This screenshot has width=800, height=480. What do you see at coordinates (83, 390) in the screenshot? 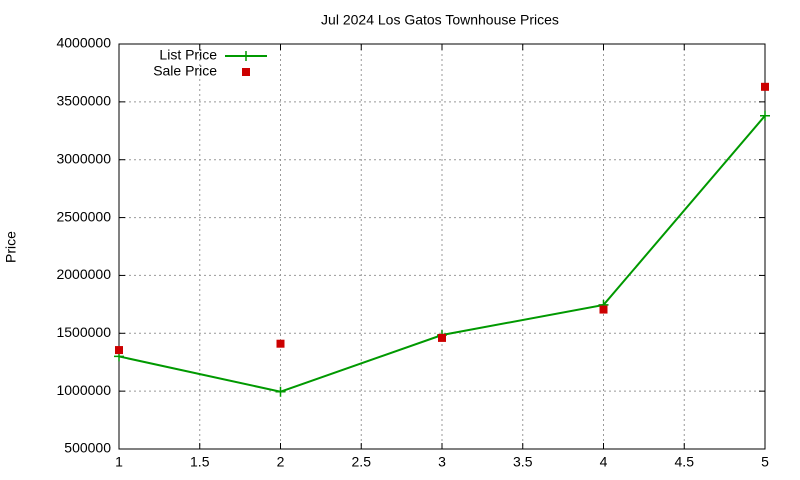
I see `y-tick-label: 1000000` at bounding box center [83, 390].